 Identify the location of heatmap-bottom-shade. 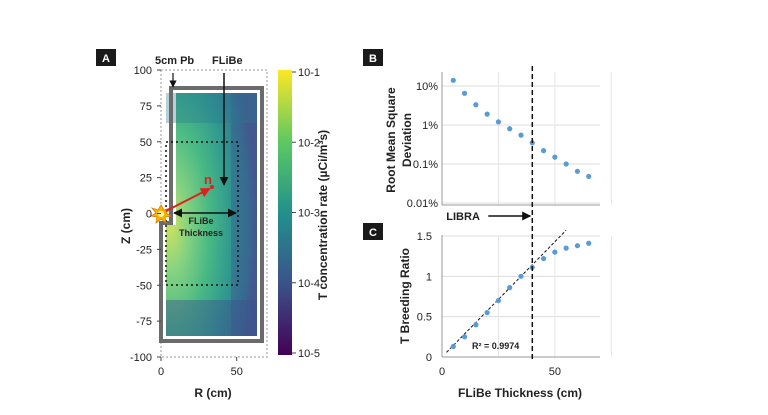
(211, 318).